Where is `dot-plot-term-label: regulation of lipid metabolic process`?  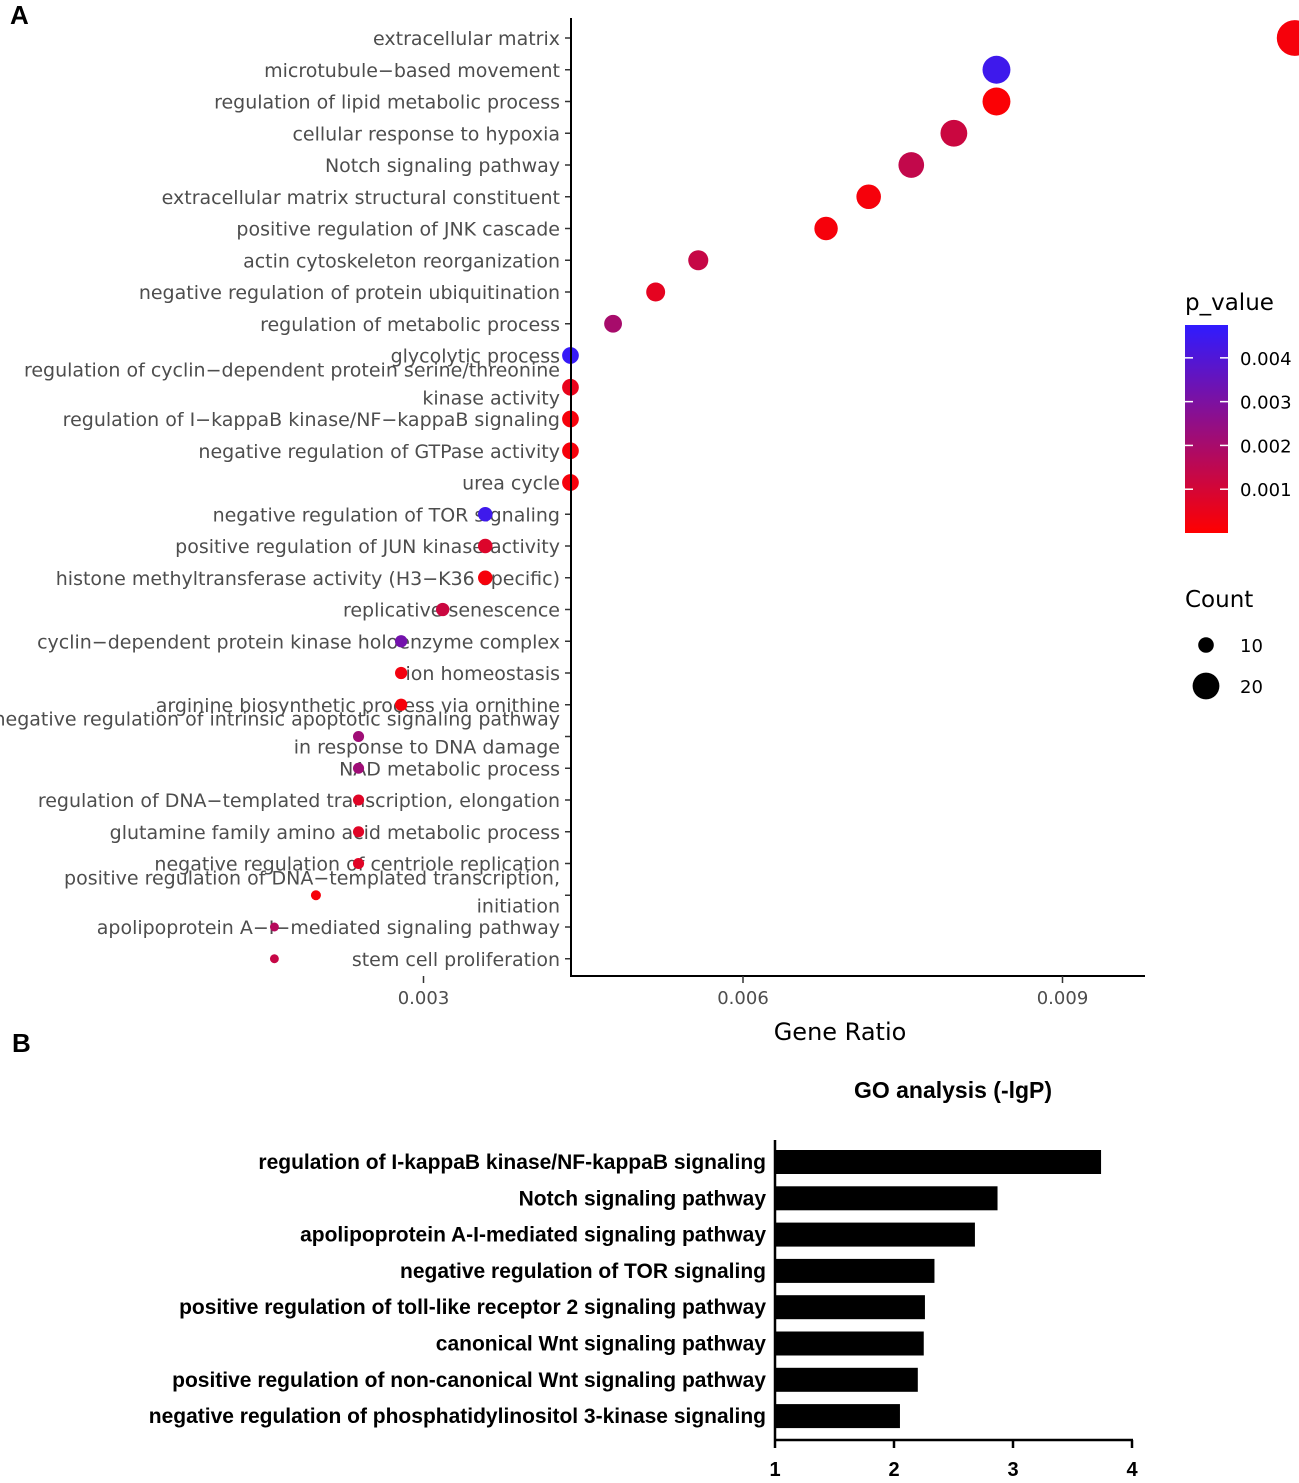
dot-plot-term-label: regulation of lipid metabolic process is located at coordinates (387, 103).